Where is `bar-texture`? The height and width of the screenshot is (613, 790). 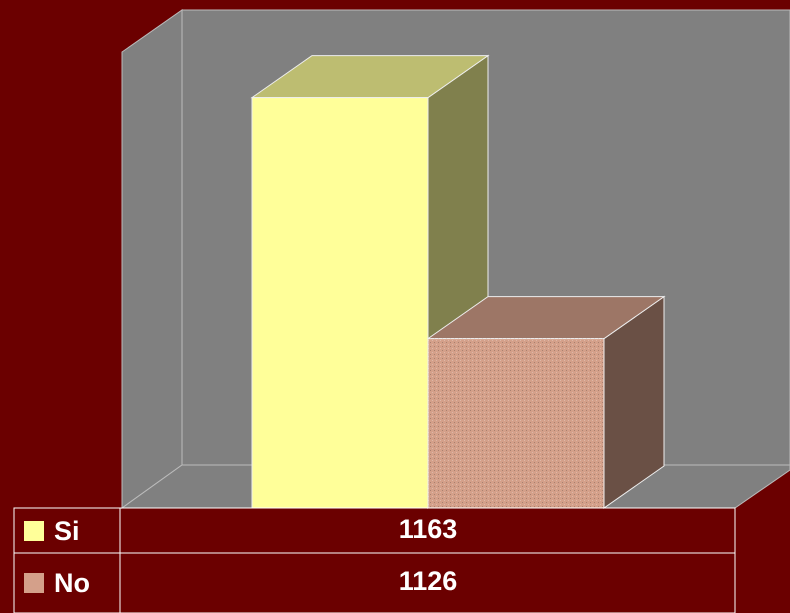
bar-texture is located at coordinates (516, 423).